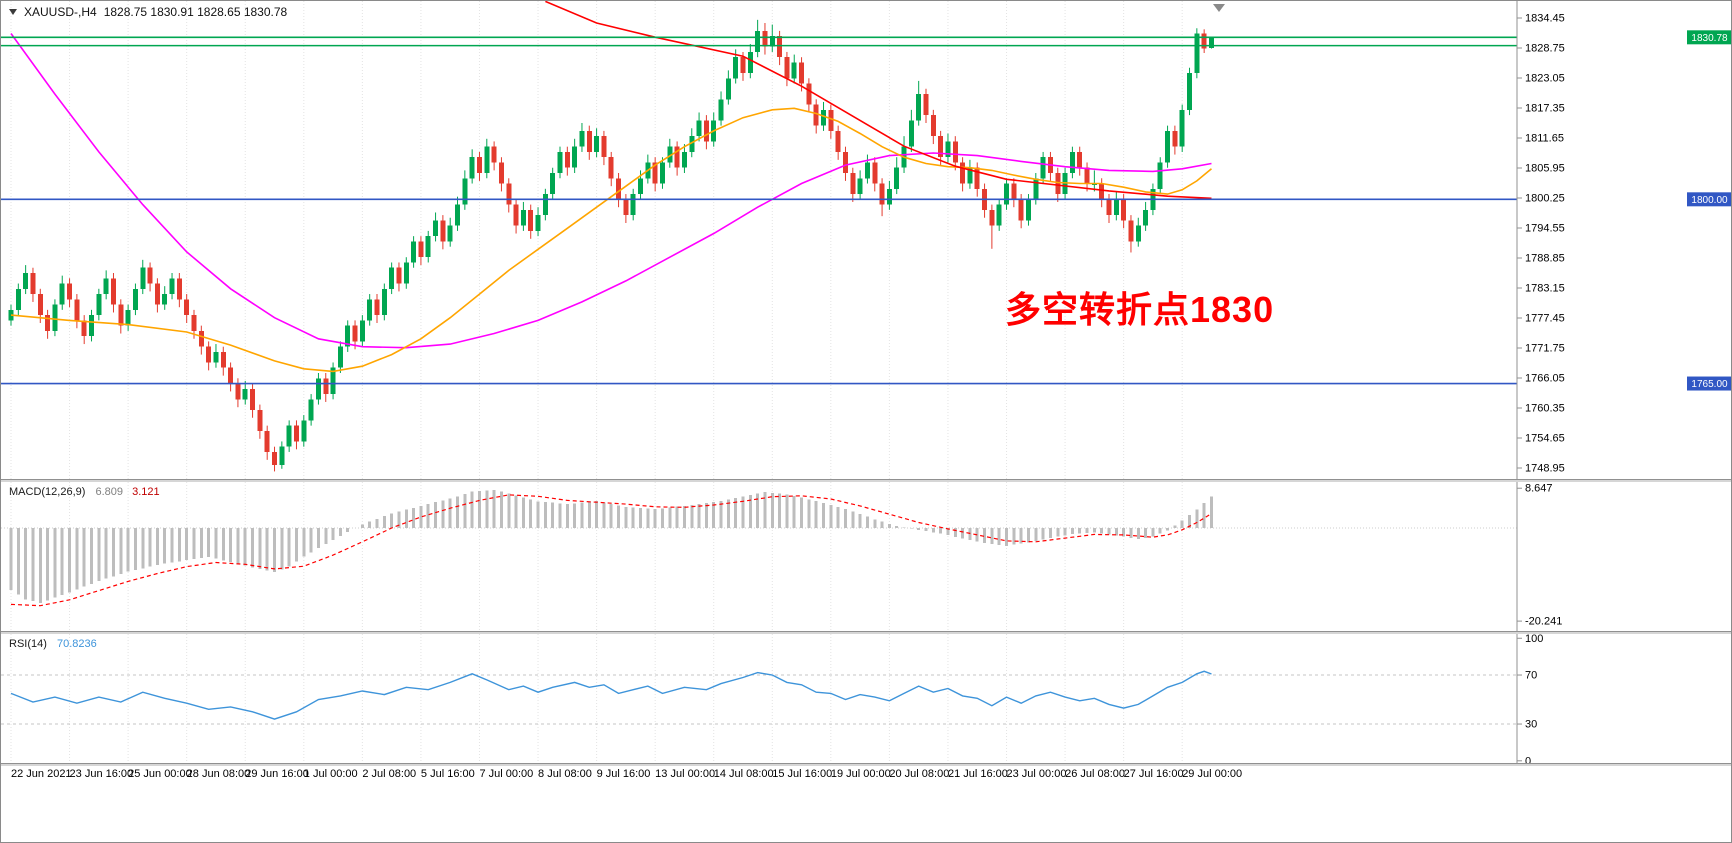 This screenshot has height=843, width=1732. I want to click on price-axis-label: 1805.95, so click(1545, 169).